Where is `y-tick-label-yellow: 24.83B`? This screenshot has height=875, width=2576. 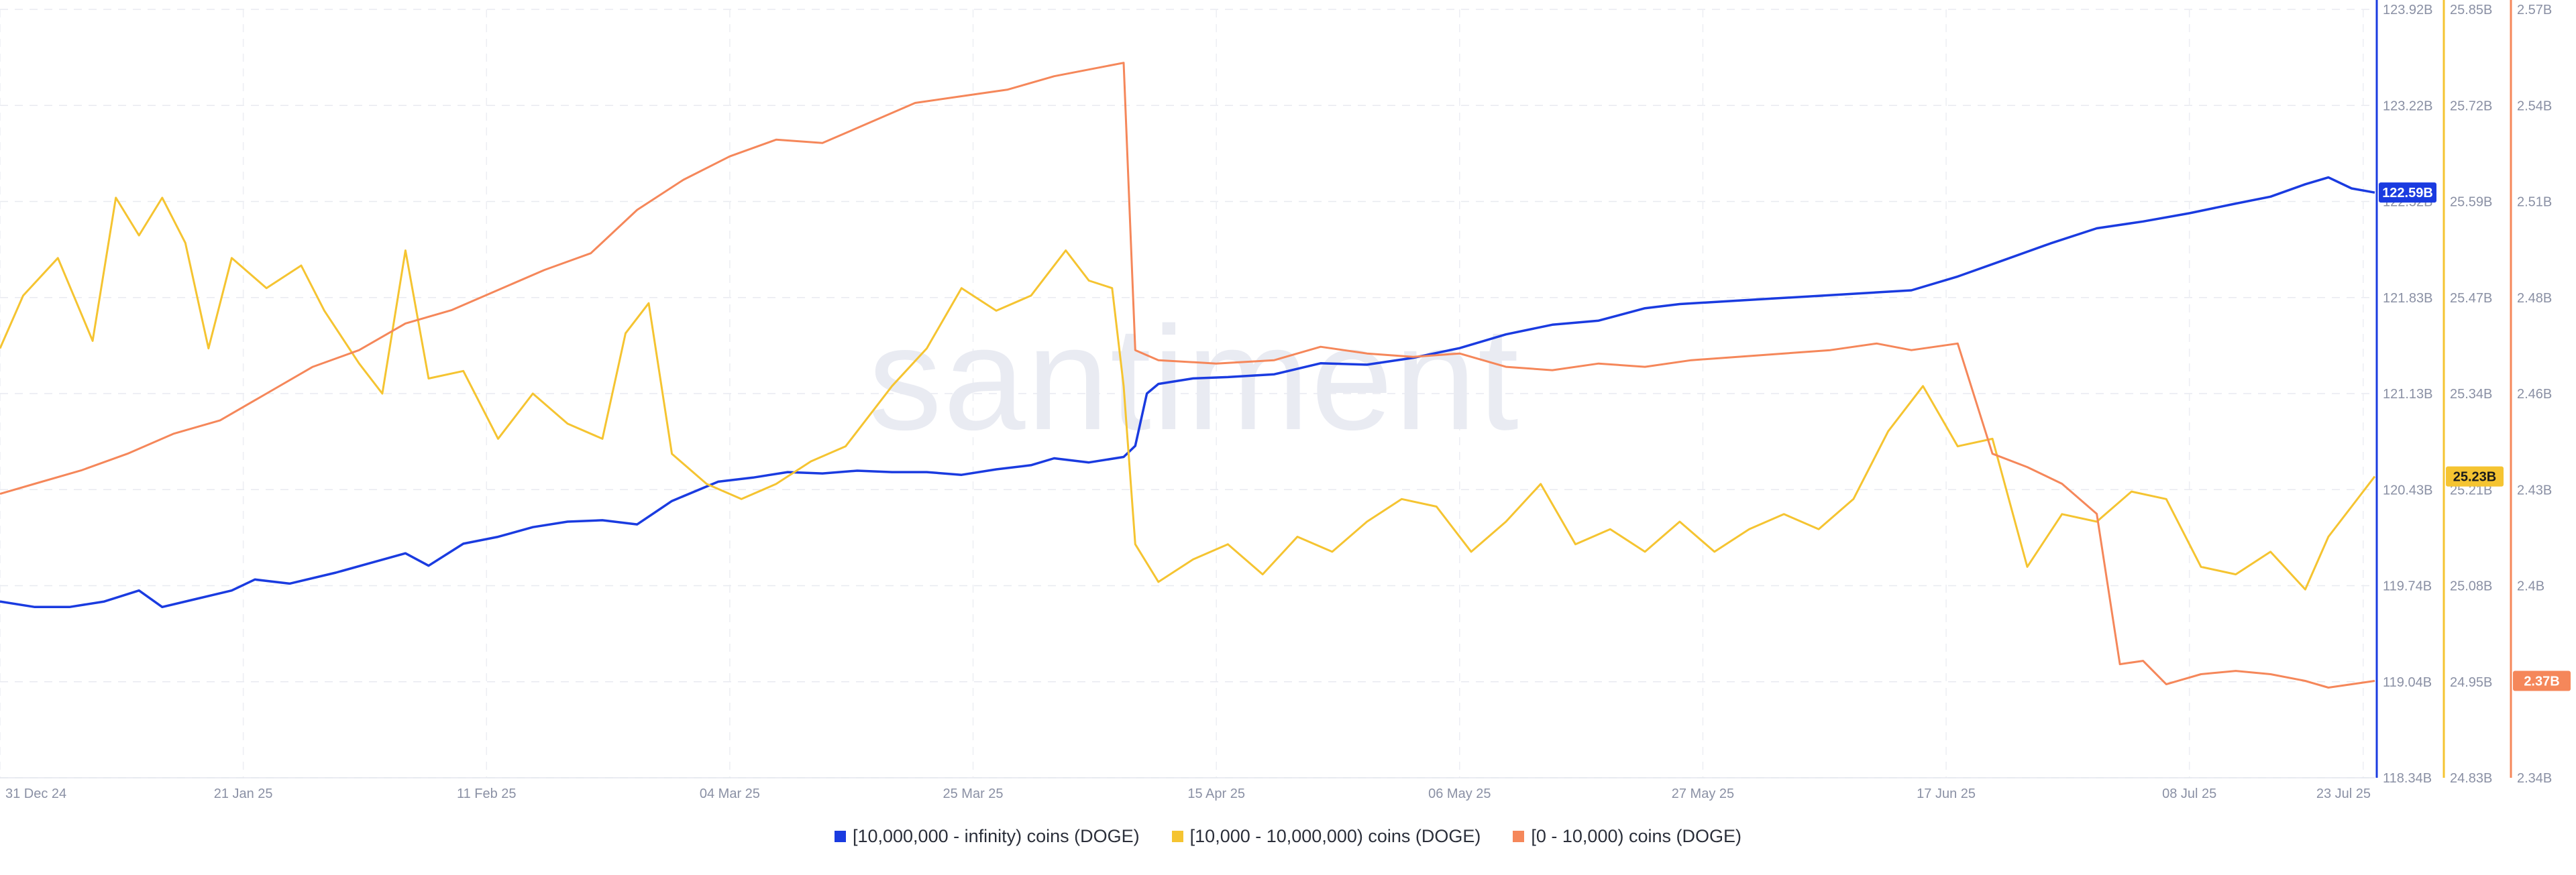 y-tick-label-yellow: 24.83B is located at coordinates (2471, 778).